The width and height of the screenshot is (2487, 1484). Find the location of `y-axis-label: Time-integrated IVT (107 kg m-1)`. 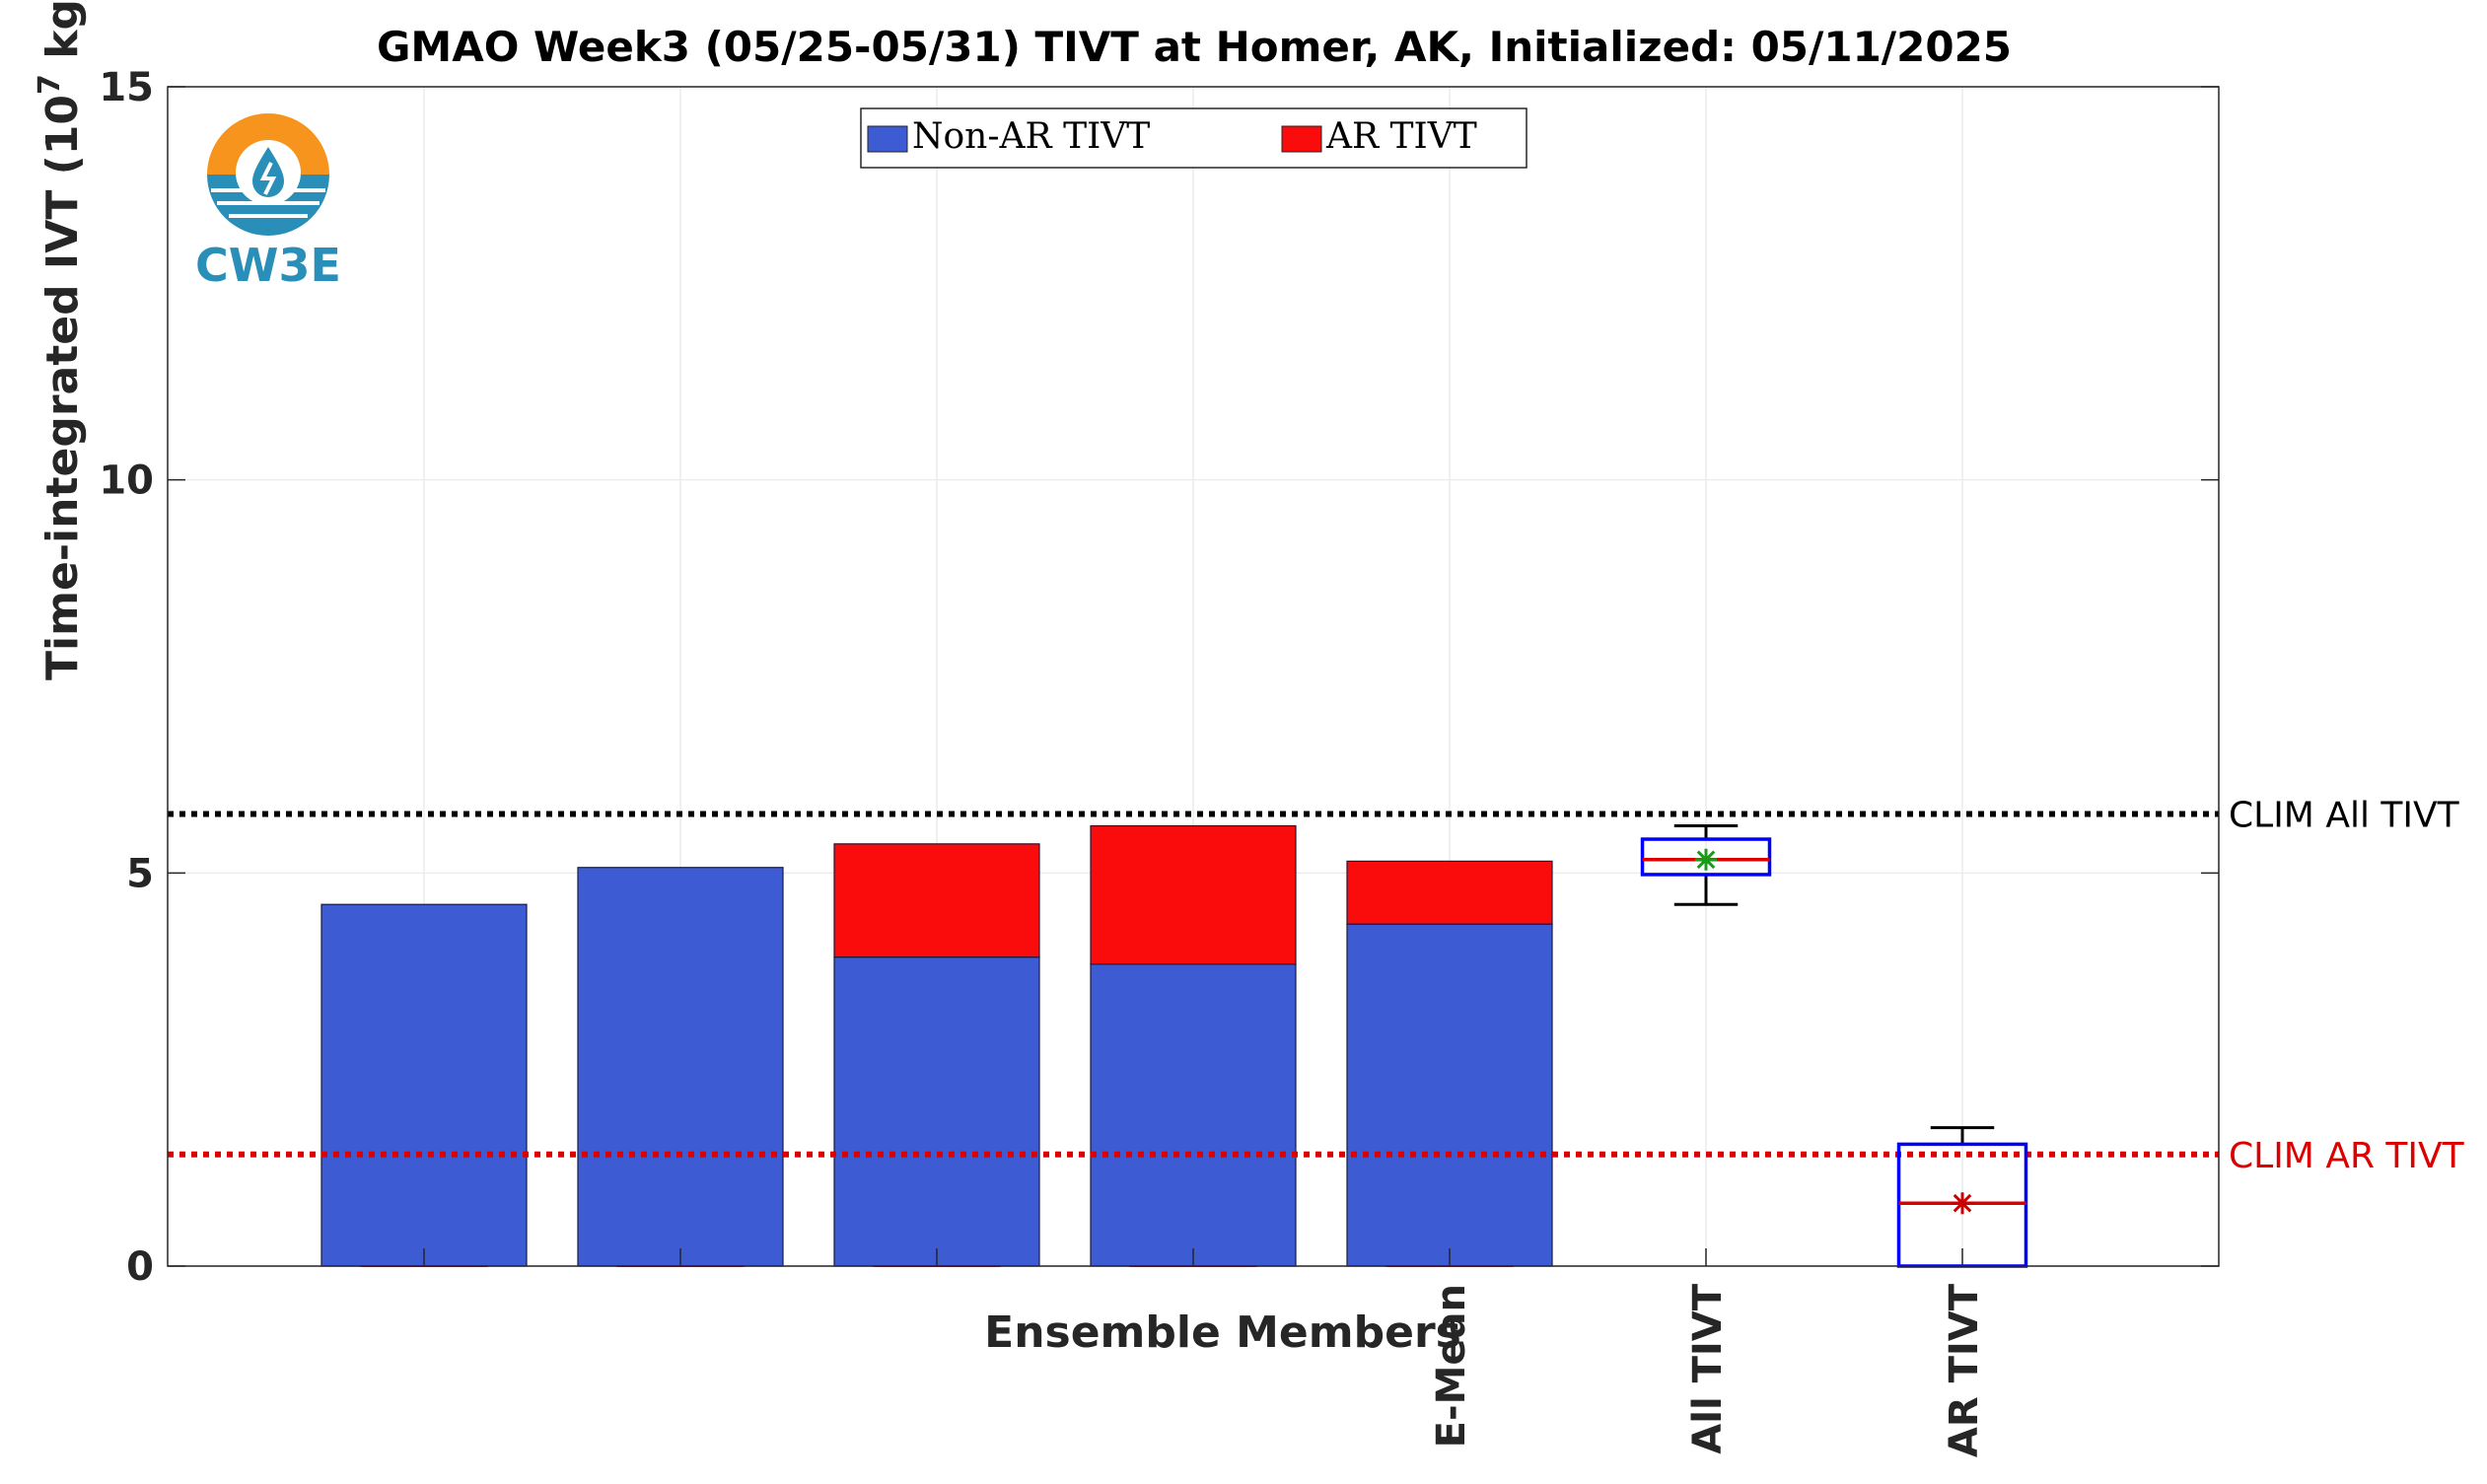

y-axis-label: Time-integrated IVT (107 kg m-1) is located at coordinates (60, 340).